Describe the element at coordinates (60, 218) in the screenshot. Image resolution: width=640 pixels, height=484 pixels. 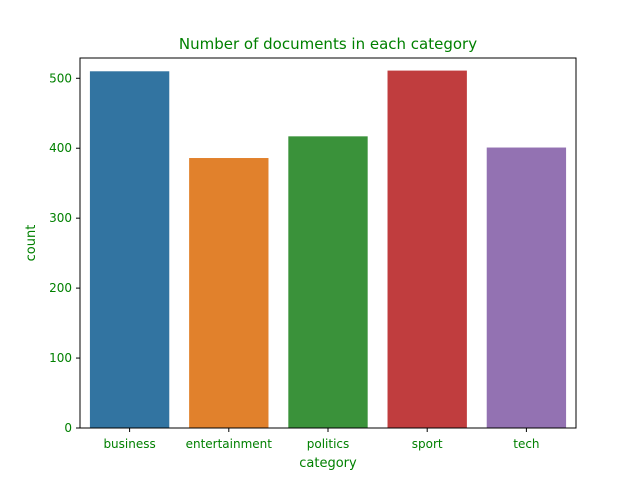
I see `y-tick-label: 300` at that location.